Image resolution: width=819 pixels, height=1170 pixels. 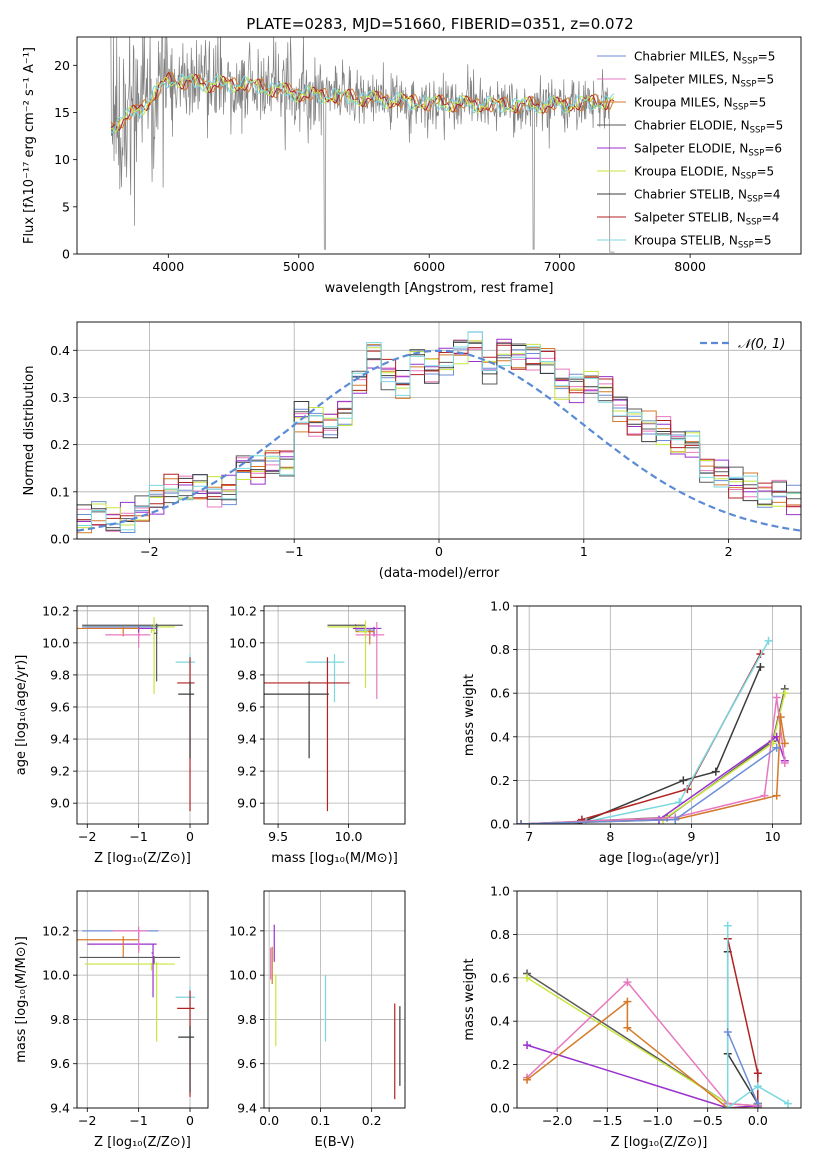 What do you see at coordinates (317, 1020) in the screenshot?
I see `axes: 0.0 0.1 0.2 9.4 9.6 9.8 10.0 10.2 E(B-V)` at bounding box center [317, 1020].